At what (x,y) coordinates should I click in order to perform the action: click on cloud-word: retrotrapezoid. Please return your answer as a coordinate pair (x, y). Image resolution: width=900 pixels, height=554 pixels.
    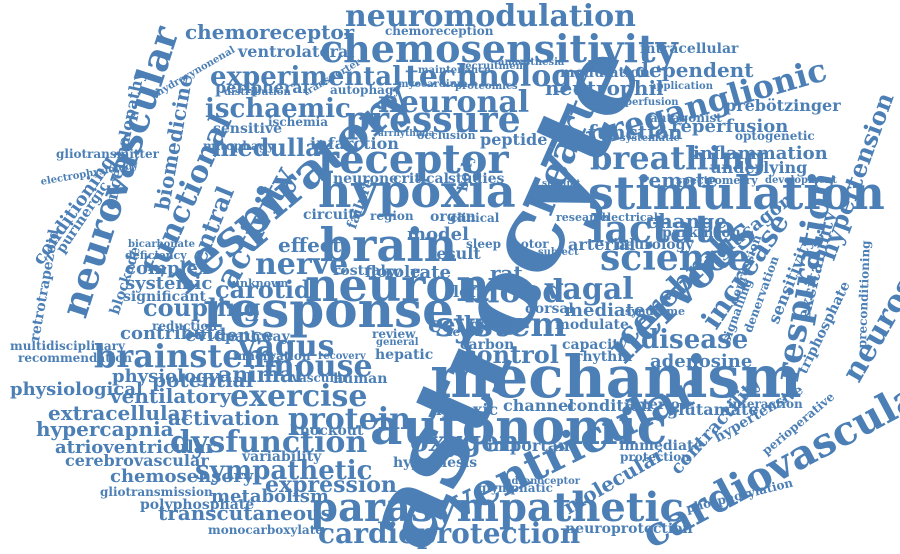
    Looking at the image, I should click on (45, 285).